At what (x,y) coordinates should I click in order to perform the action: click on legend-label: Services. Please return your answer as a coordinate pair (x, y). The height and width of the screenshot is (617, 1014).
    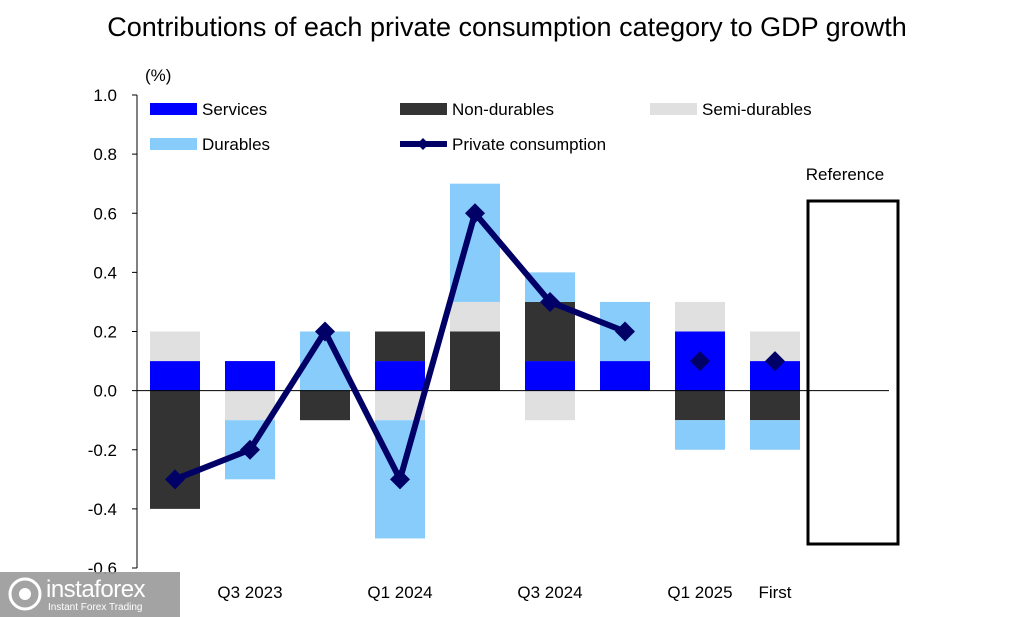
    Looking at the image, I should click on (234, 109).